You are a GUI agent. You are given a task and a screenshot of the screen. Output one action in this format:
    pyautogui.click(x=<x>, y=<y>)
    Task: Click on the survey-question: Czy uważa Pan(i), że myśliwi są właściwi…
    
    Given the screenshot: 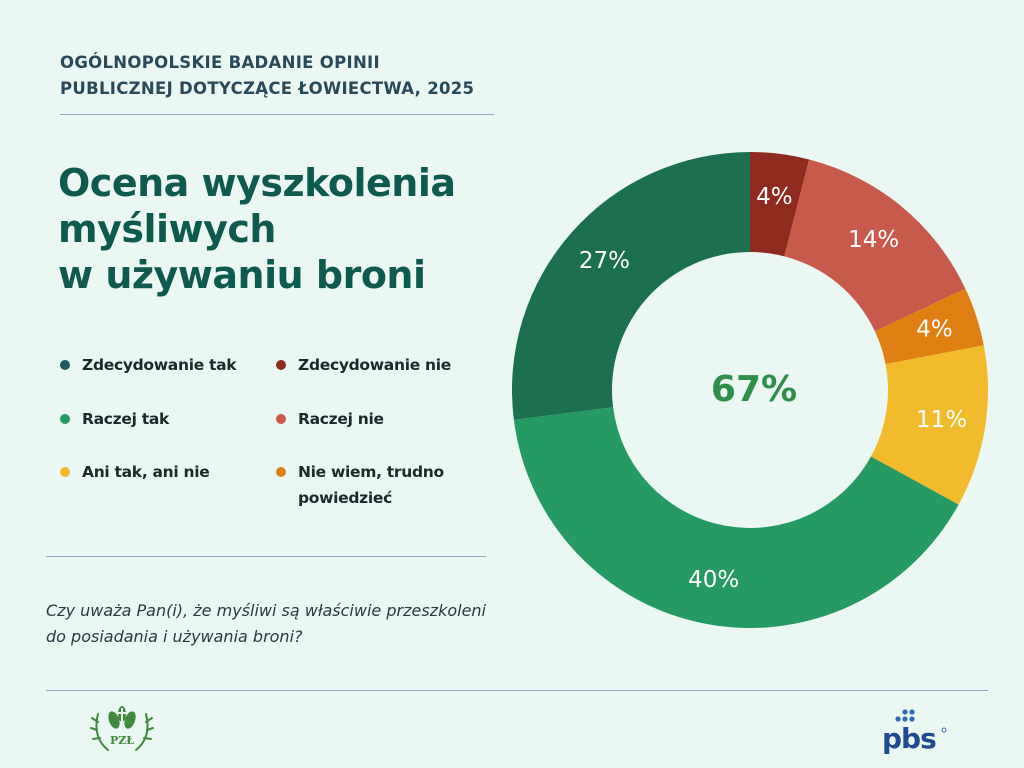 What is the action you would take?
    pyautogui.click(x=266, y=623)
    